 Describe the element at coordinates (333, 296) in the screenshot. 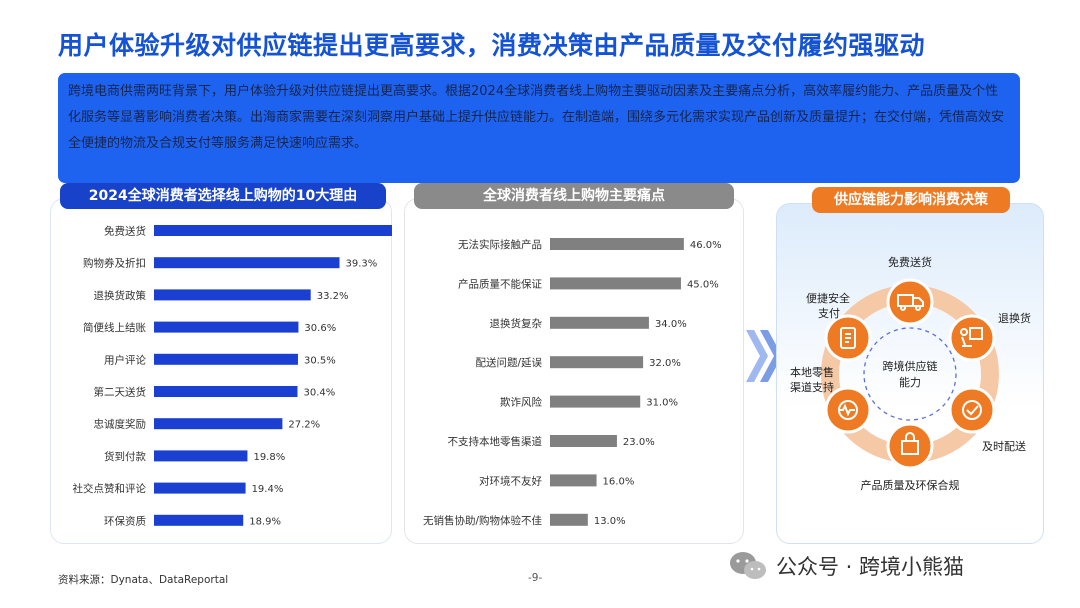

I see `value-label: 33.2%` at that location.